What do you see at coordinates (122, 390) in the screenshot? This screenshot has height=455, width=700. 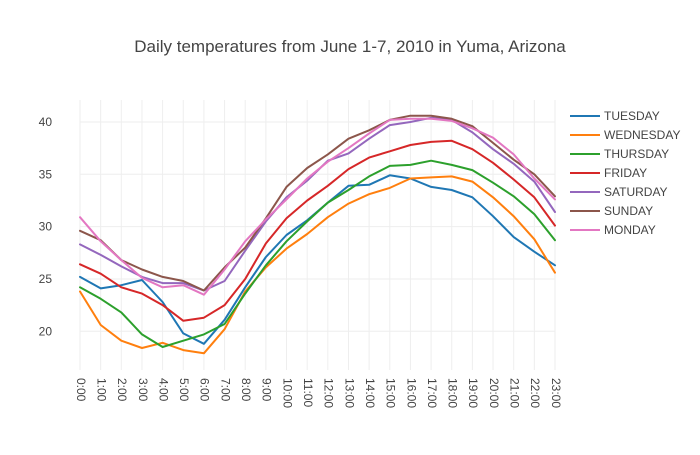 I see `x-tick-label: 2:00` at bounding box center [122, 390].